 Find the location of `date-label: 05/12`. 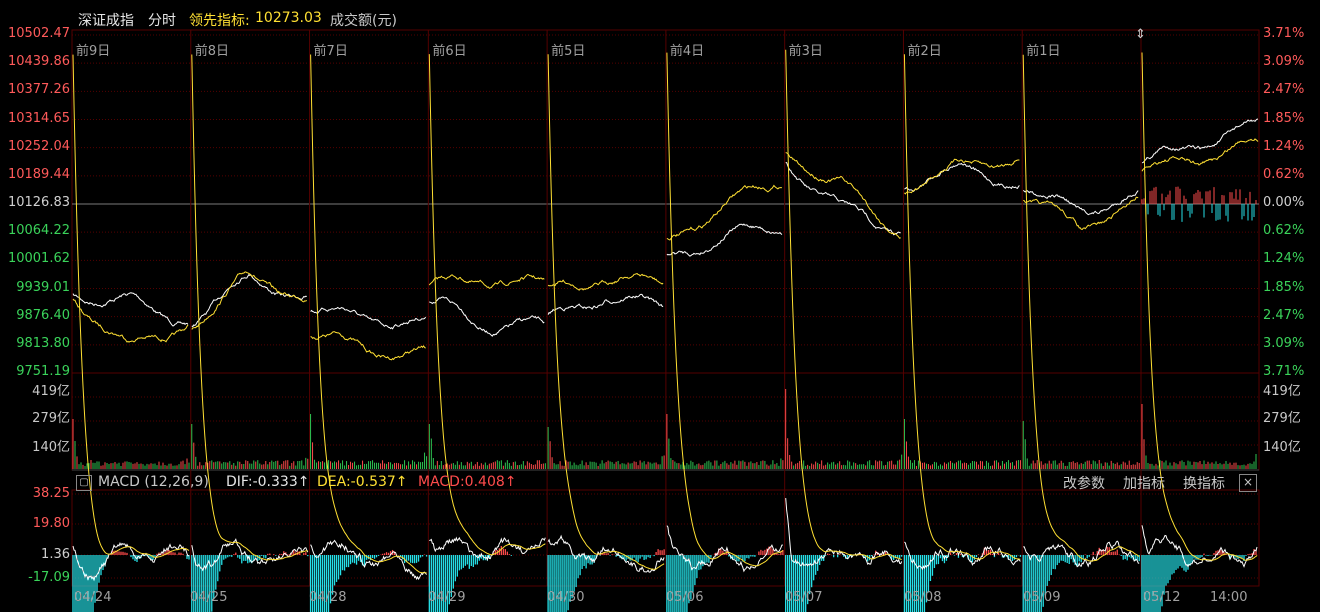

date-label: 05/12 is located at coordinates (1162, 597).